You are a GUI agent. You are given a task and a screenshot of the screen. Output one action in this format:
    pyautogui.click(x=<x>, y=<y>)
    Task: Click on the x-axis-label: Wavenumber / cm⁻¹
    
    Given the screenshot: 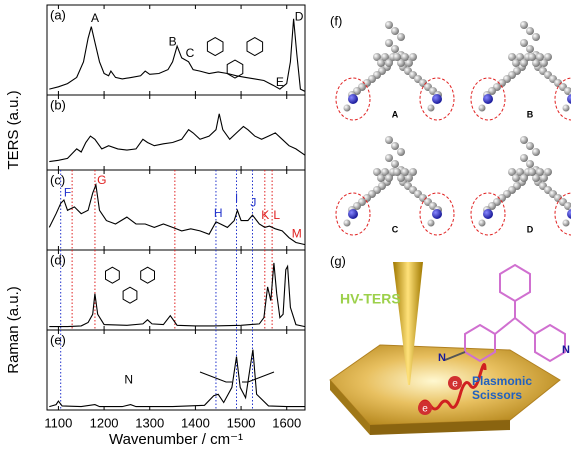 What is the action you would take?
    pyautogui.click(x=176, y=439)
    